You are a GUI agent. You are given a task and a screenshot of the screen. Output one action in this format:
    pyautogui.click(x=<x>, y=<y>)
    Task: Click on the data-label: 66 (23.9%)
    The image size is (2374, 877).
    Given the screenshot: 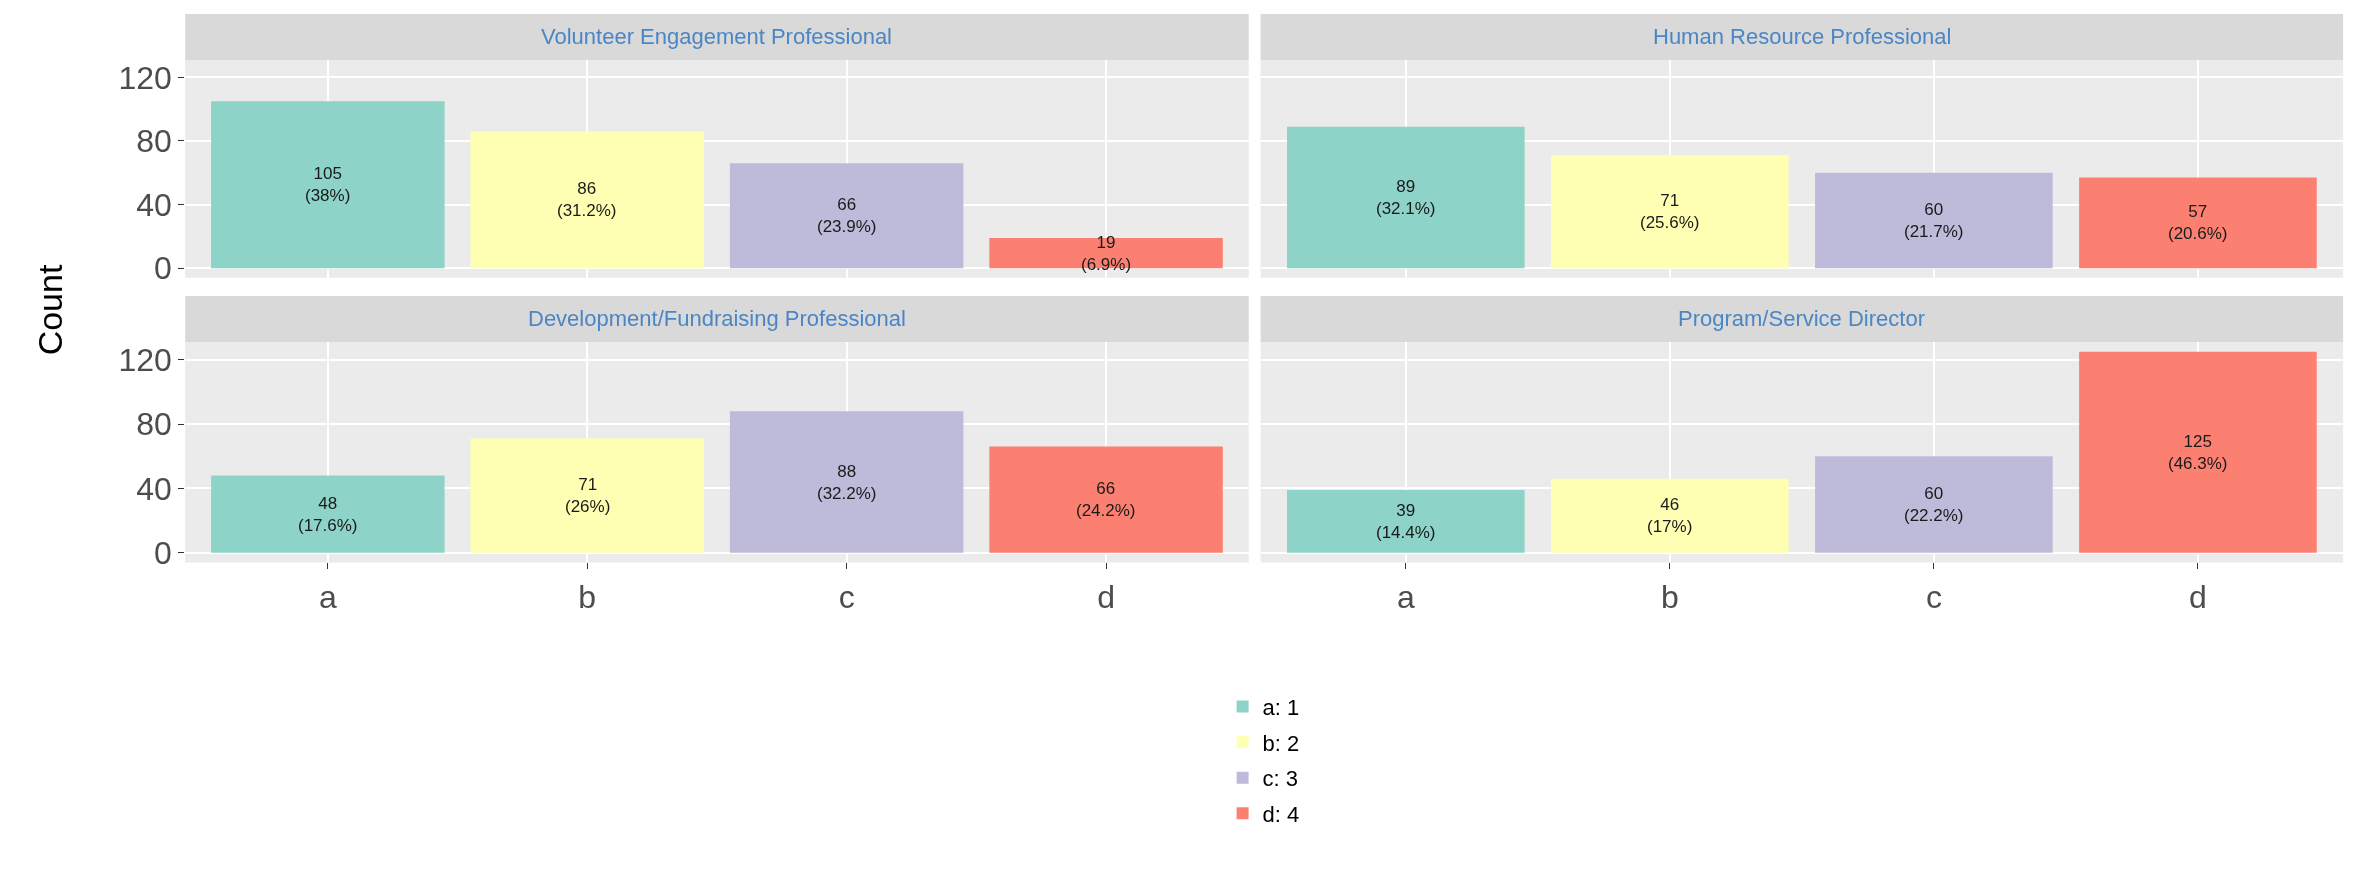 What is the action you would take?
    pyautogui.click(x=847, y=216)
    